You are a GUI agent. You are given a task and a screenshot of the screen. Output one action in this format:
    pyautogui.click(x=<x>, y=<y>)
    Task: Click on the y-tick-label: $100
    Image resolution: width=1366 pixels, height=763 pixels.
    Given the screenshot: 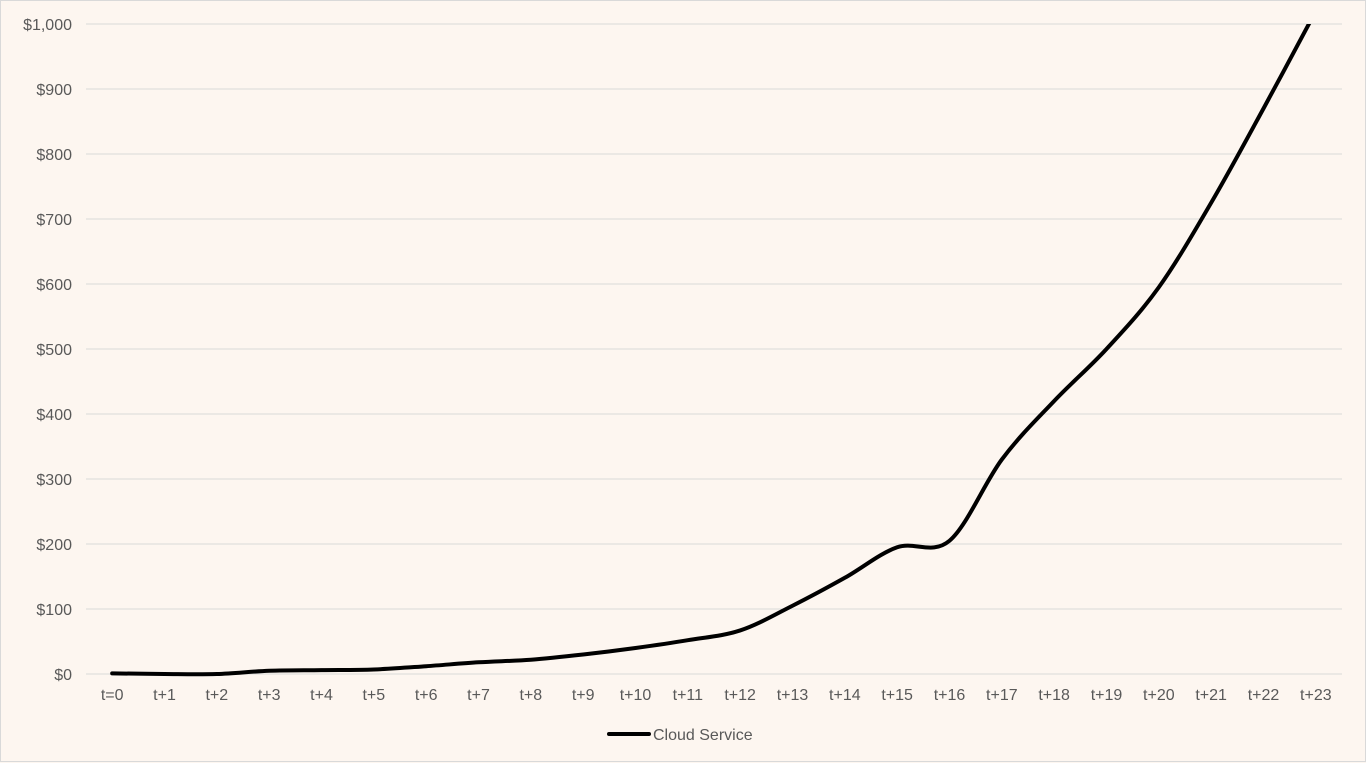 What is the action you would take?
    pyautogui.click(x=54, y=610)
    